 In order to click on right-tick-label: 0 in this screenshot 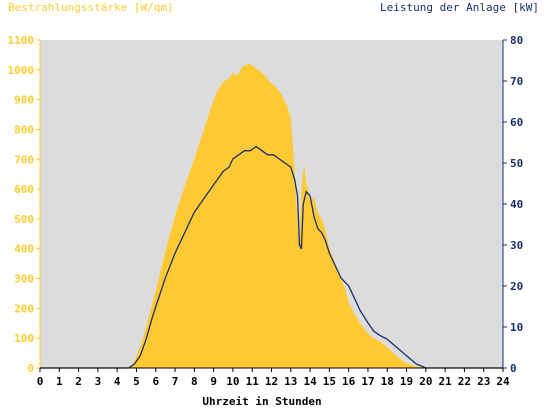, I will do `click(513, 368)`.